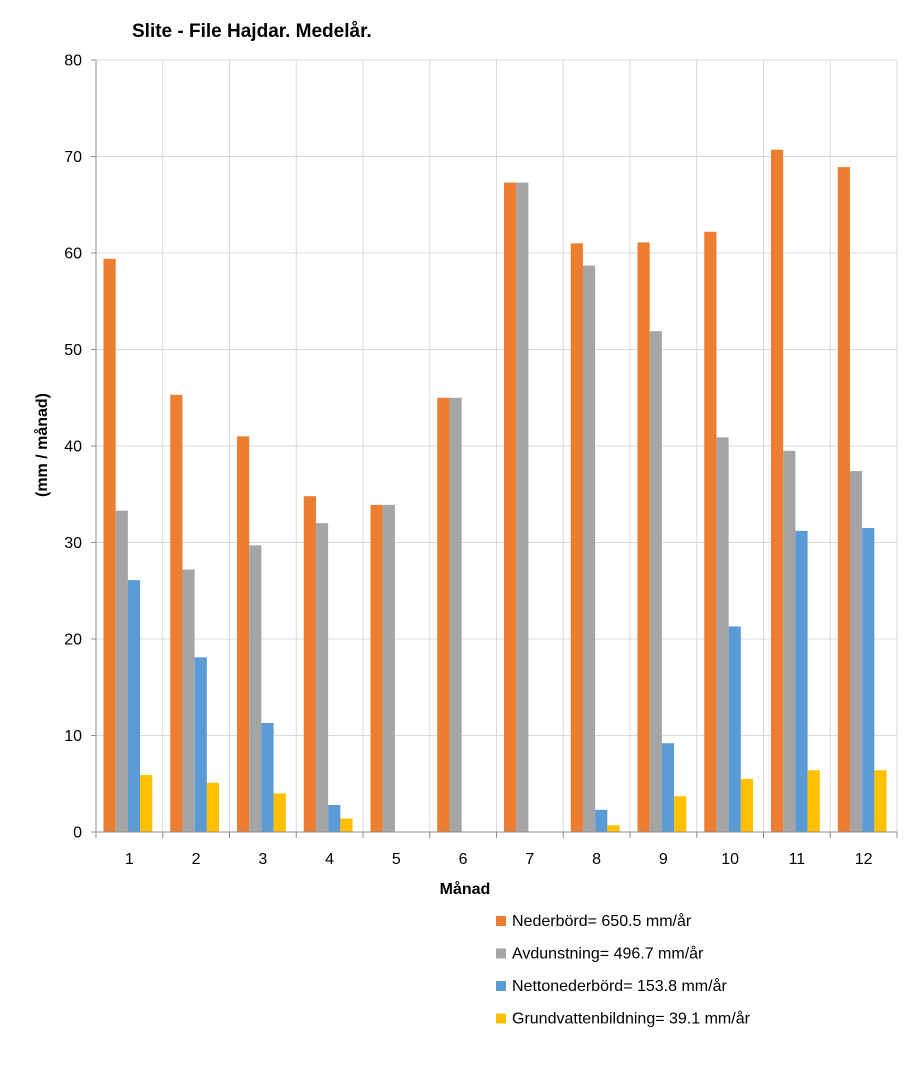 The image size is (919, 1071). What do you see at coordinates (252, 31) in the screenshot?
I see `chart-title: Slite - File Hajdar. Medelår.` at bounding box center [252, 31].